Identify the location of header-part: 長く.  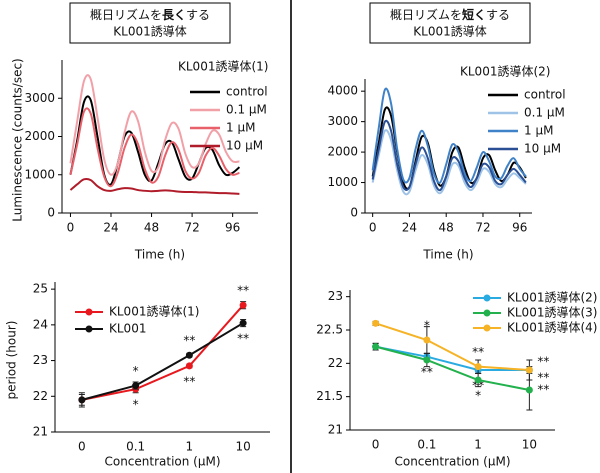
(174, 14).